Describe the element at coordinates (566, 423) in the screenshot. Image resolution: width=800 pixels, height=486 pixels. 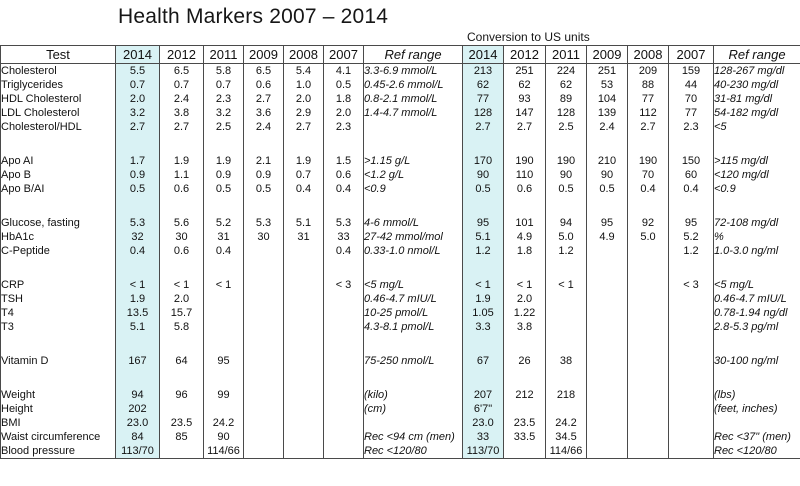
I see `us-value-2011: 24.2` at that location.